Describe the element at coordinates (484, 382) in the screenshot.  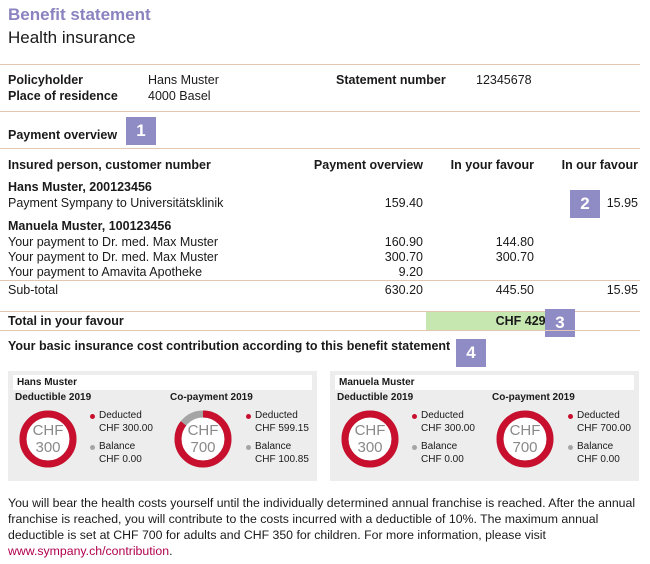
I see `panel-person-name: Manuela Muster` at that location.